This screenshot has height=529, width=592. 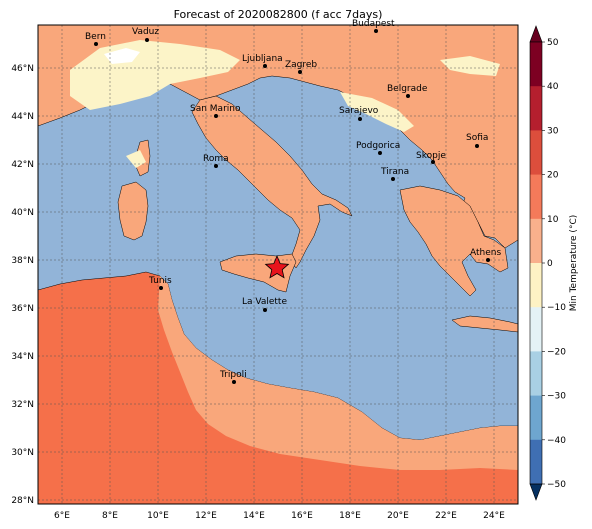 I want to click on land-italy, so click(x=272, y=182).